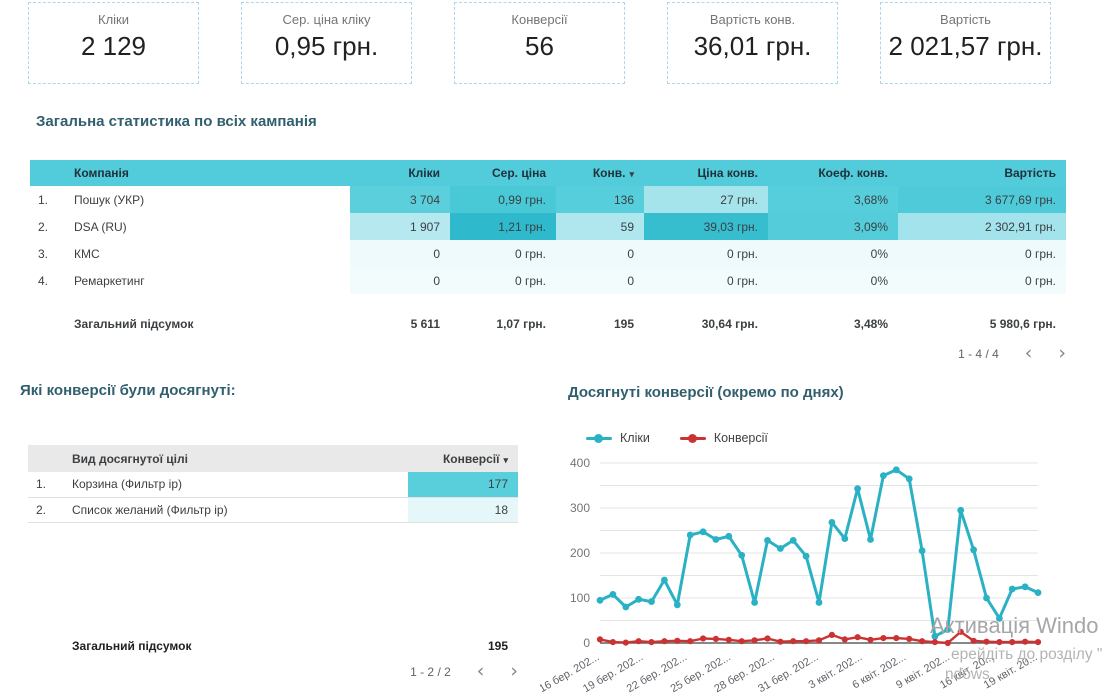  I want to click on legend-item-conversions: Конверсії, so click(723, 438).